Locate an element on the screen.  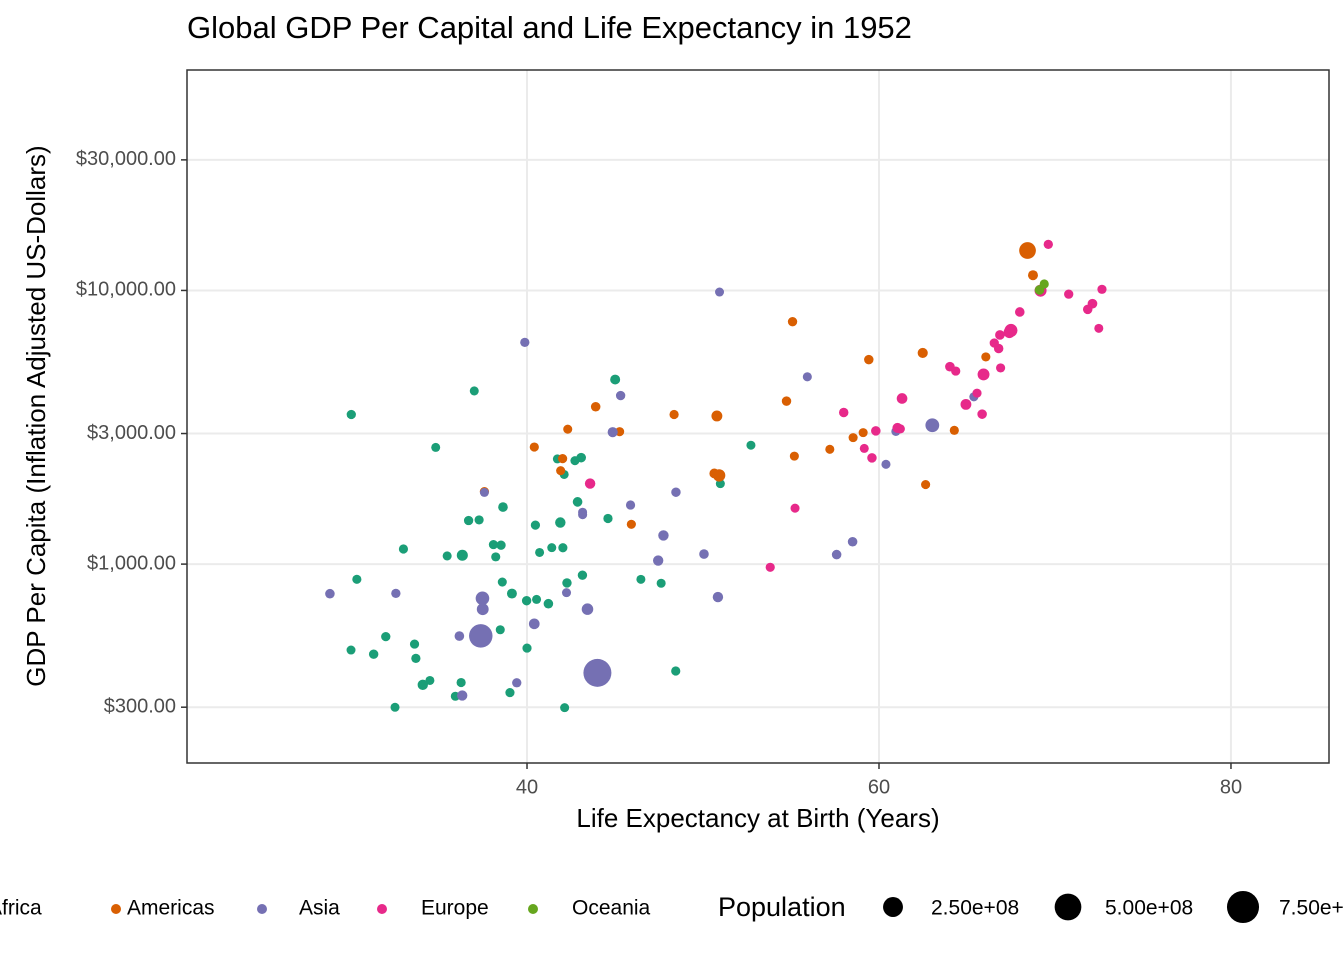
x-tick-label: 40 is located at coordinates (527, 787).